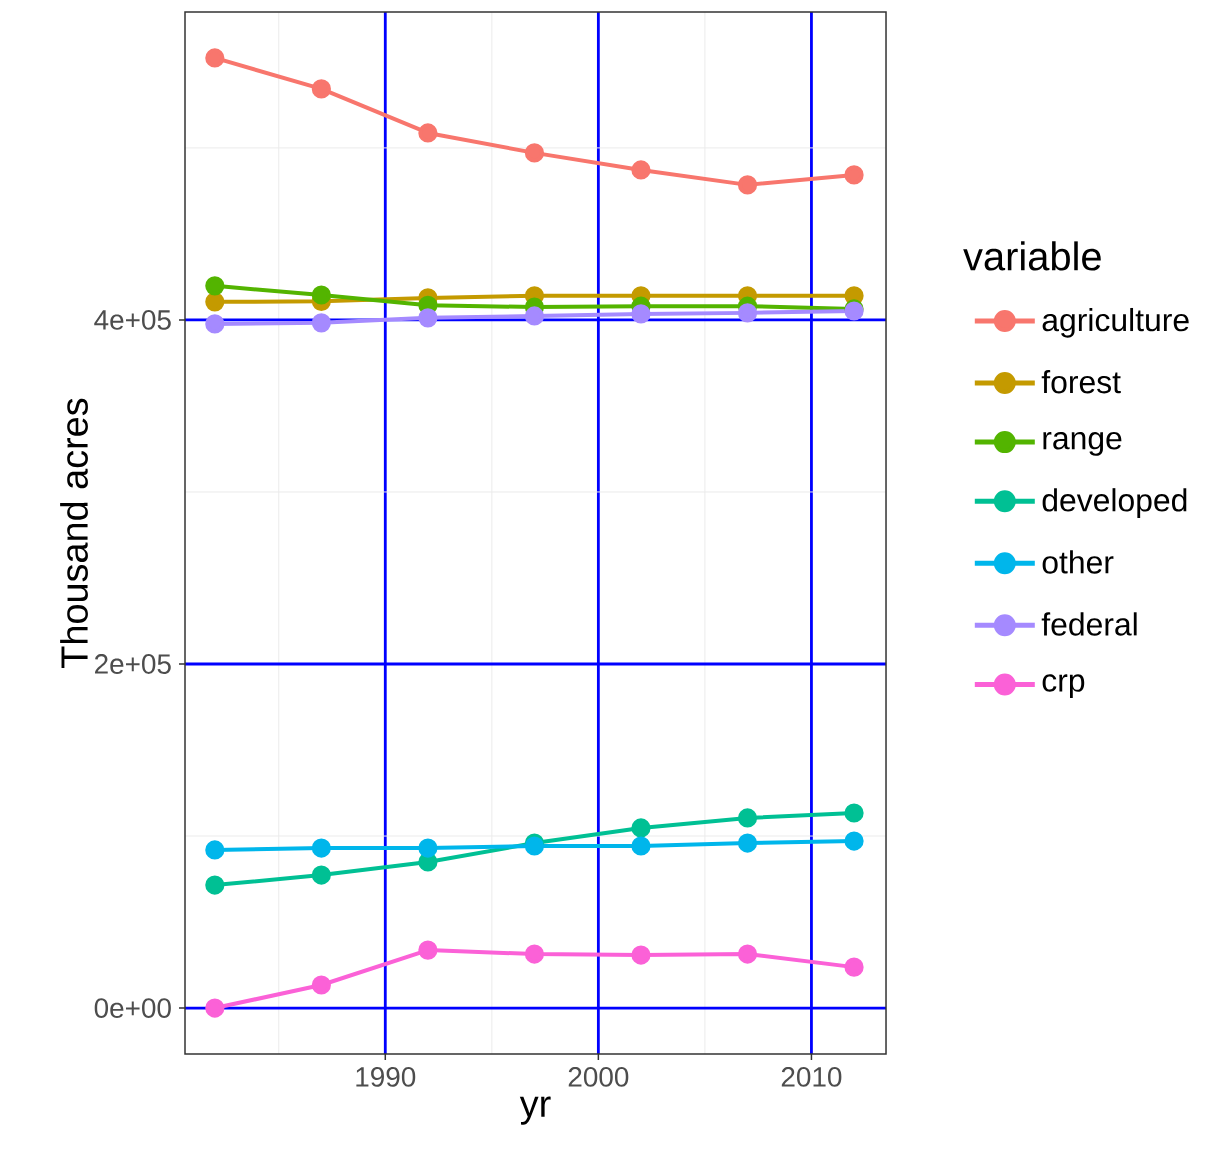 This screenshot has height=1168, width=1223. I want to click on legend-title: variable, so click(1032, 256).